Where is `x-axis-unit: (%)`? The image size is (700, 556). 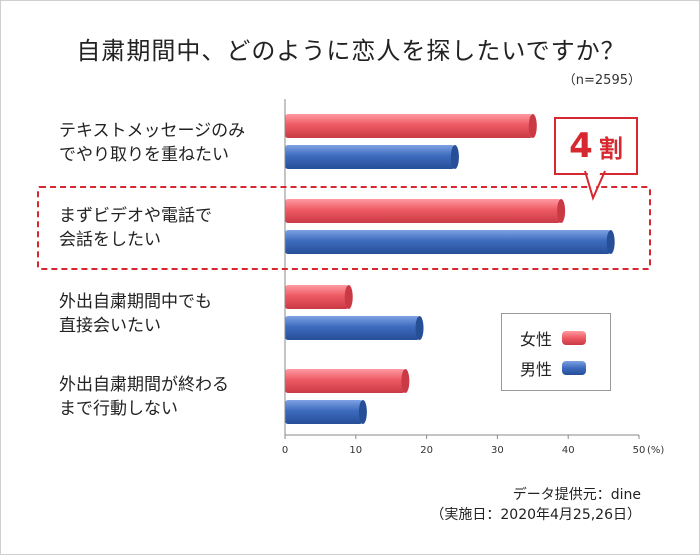 x-axis-unit: (%) is located at coordinates (655, 450).